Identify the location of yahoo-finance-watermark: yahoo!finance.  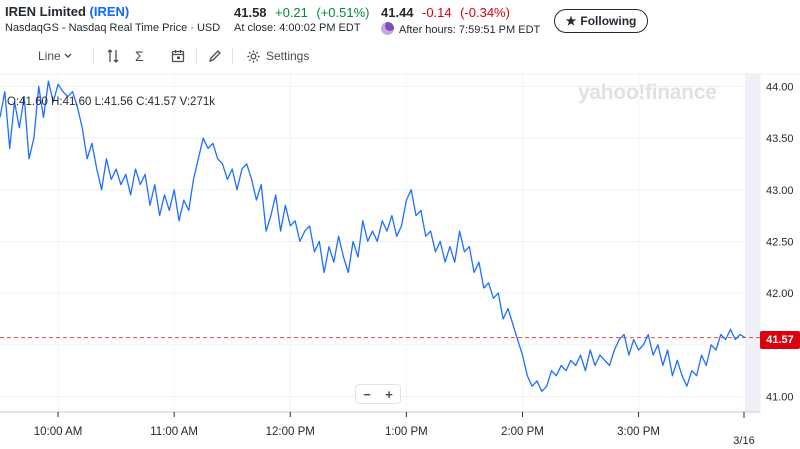
(647, 92).